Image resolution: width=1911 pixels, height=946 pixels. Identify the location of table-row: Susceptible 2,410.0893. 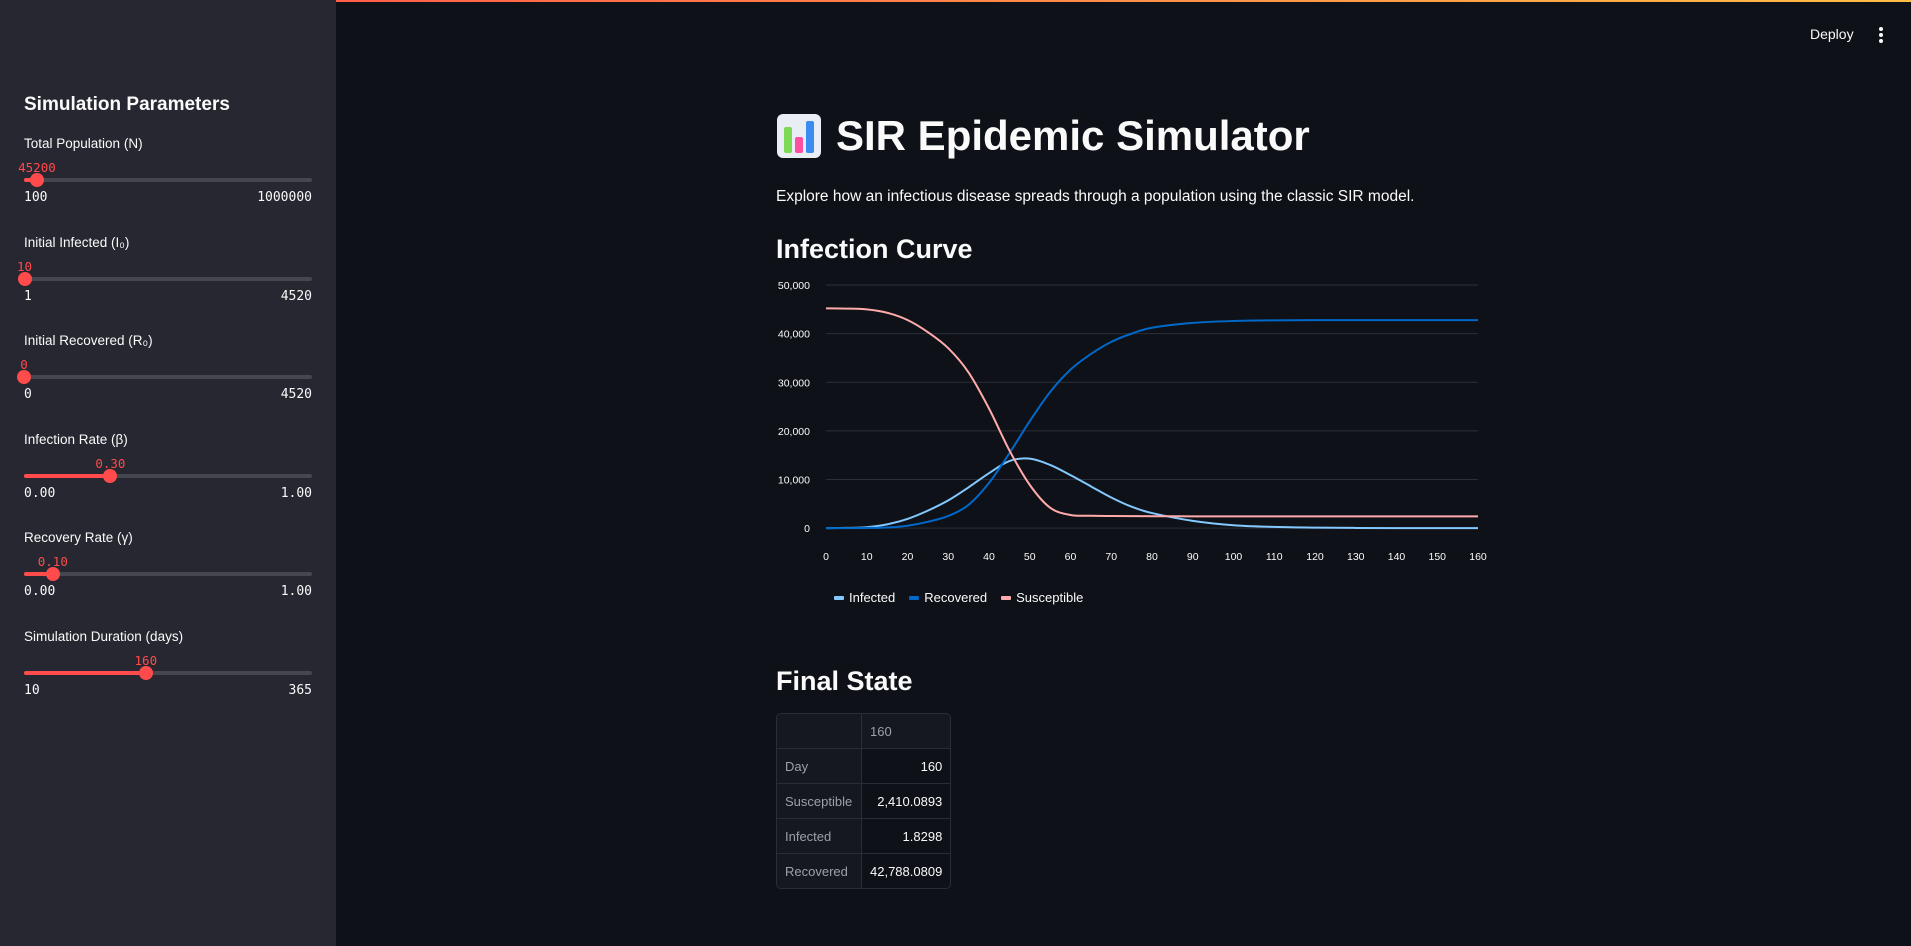
(864, 801).